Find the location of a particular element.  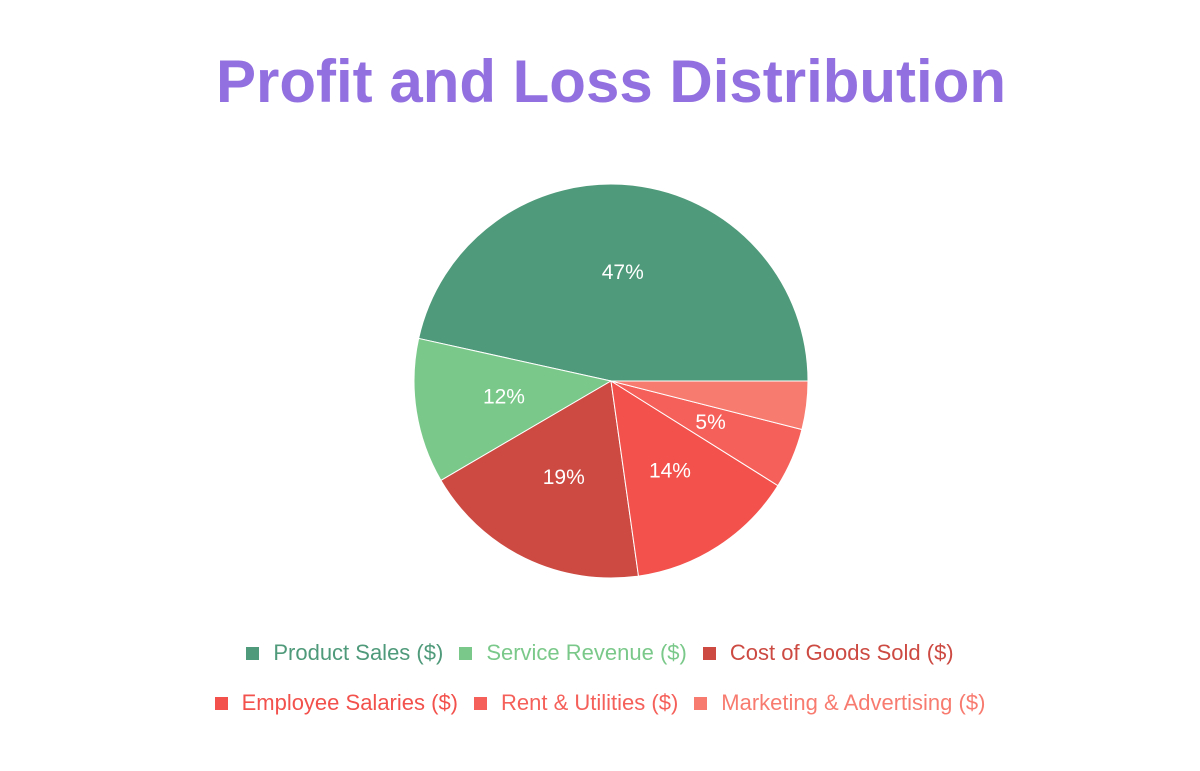

slice-label: 12% is located at coordinates (504, 396).